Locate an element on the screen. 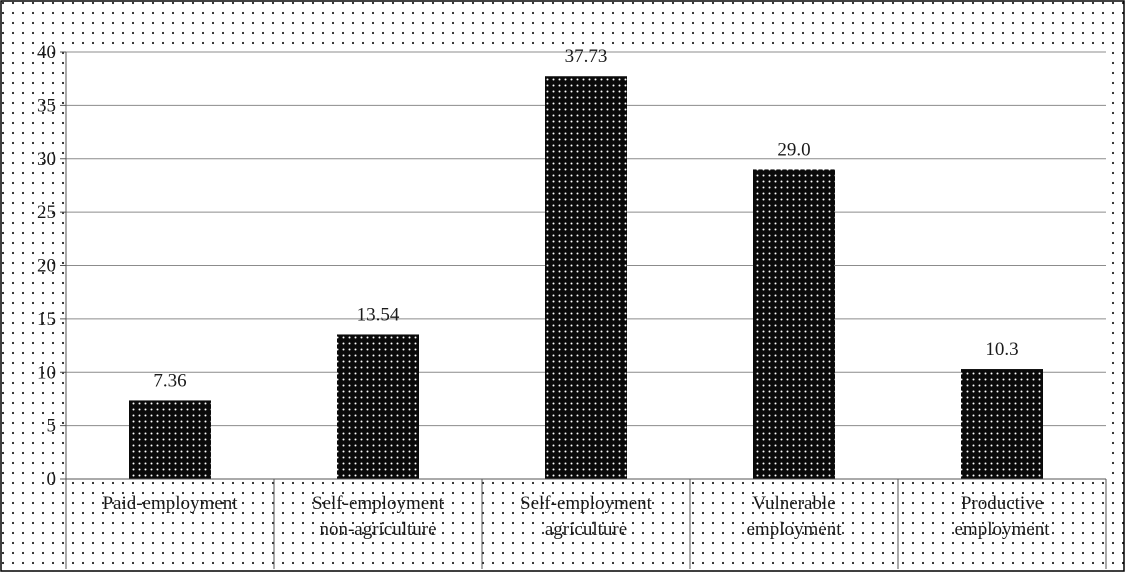  y-tick-label: 40 is located at coordinates (46, 52).